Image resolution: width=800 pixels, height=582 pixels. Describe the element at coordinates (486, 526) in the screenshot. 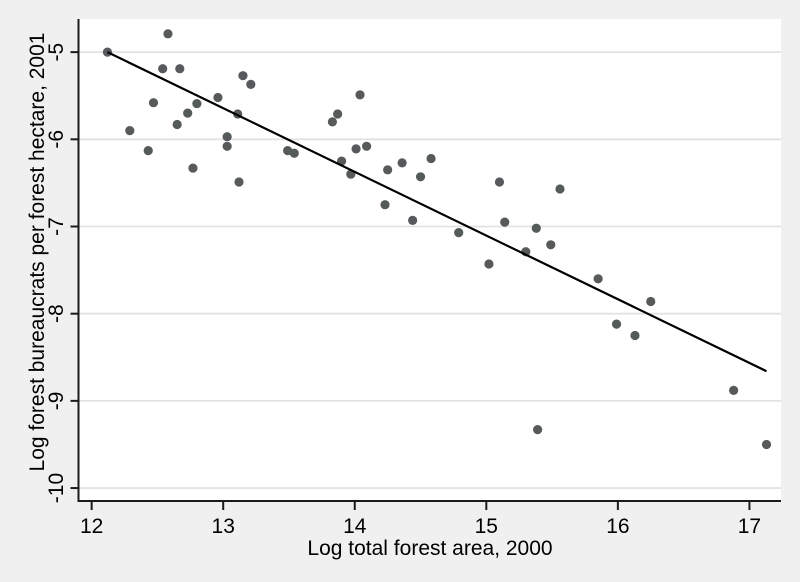

I see `x-tick-label: 15` at that location.